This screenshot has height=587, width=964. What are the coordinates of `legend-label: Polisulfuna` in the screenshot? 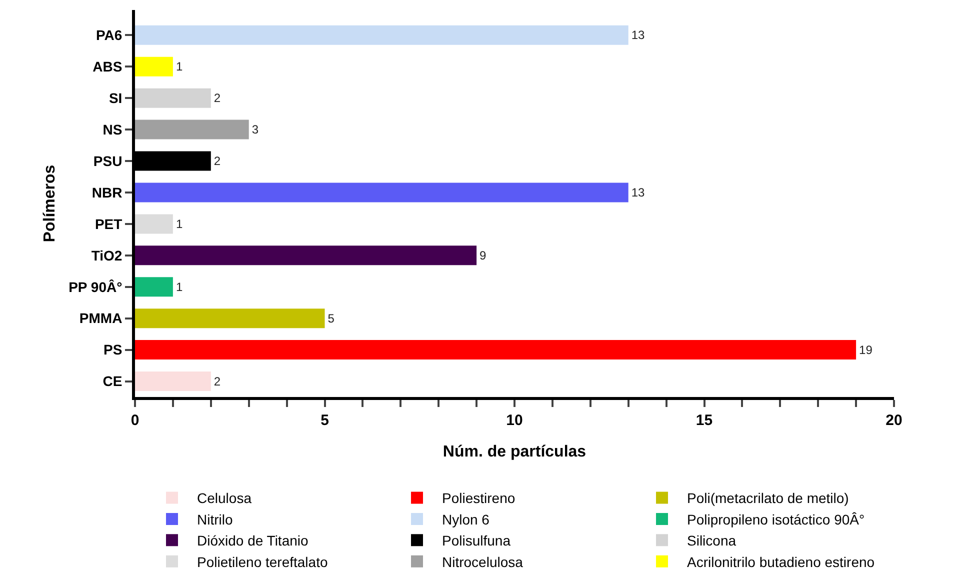 It's located at (476, 540).